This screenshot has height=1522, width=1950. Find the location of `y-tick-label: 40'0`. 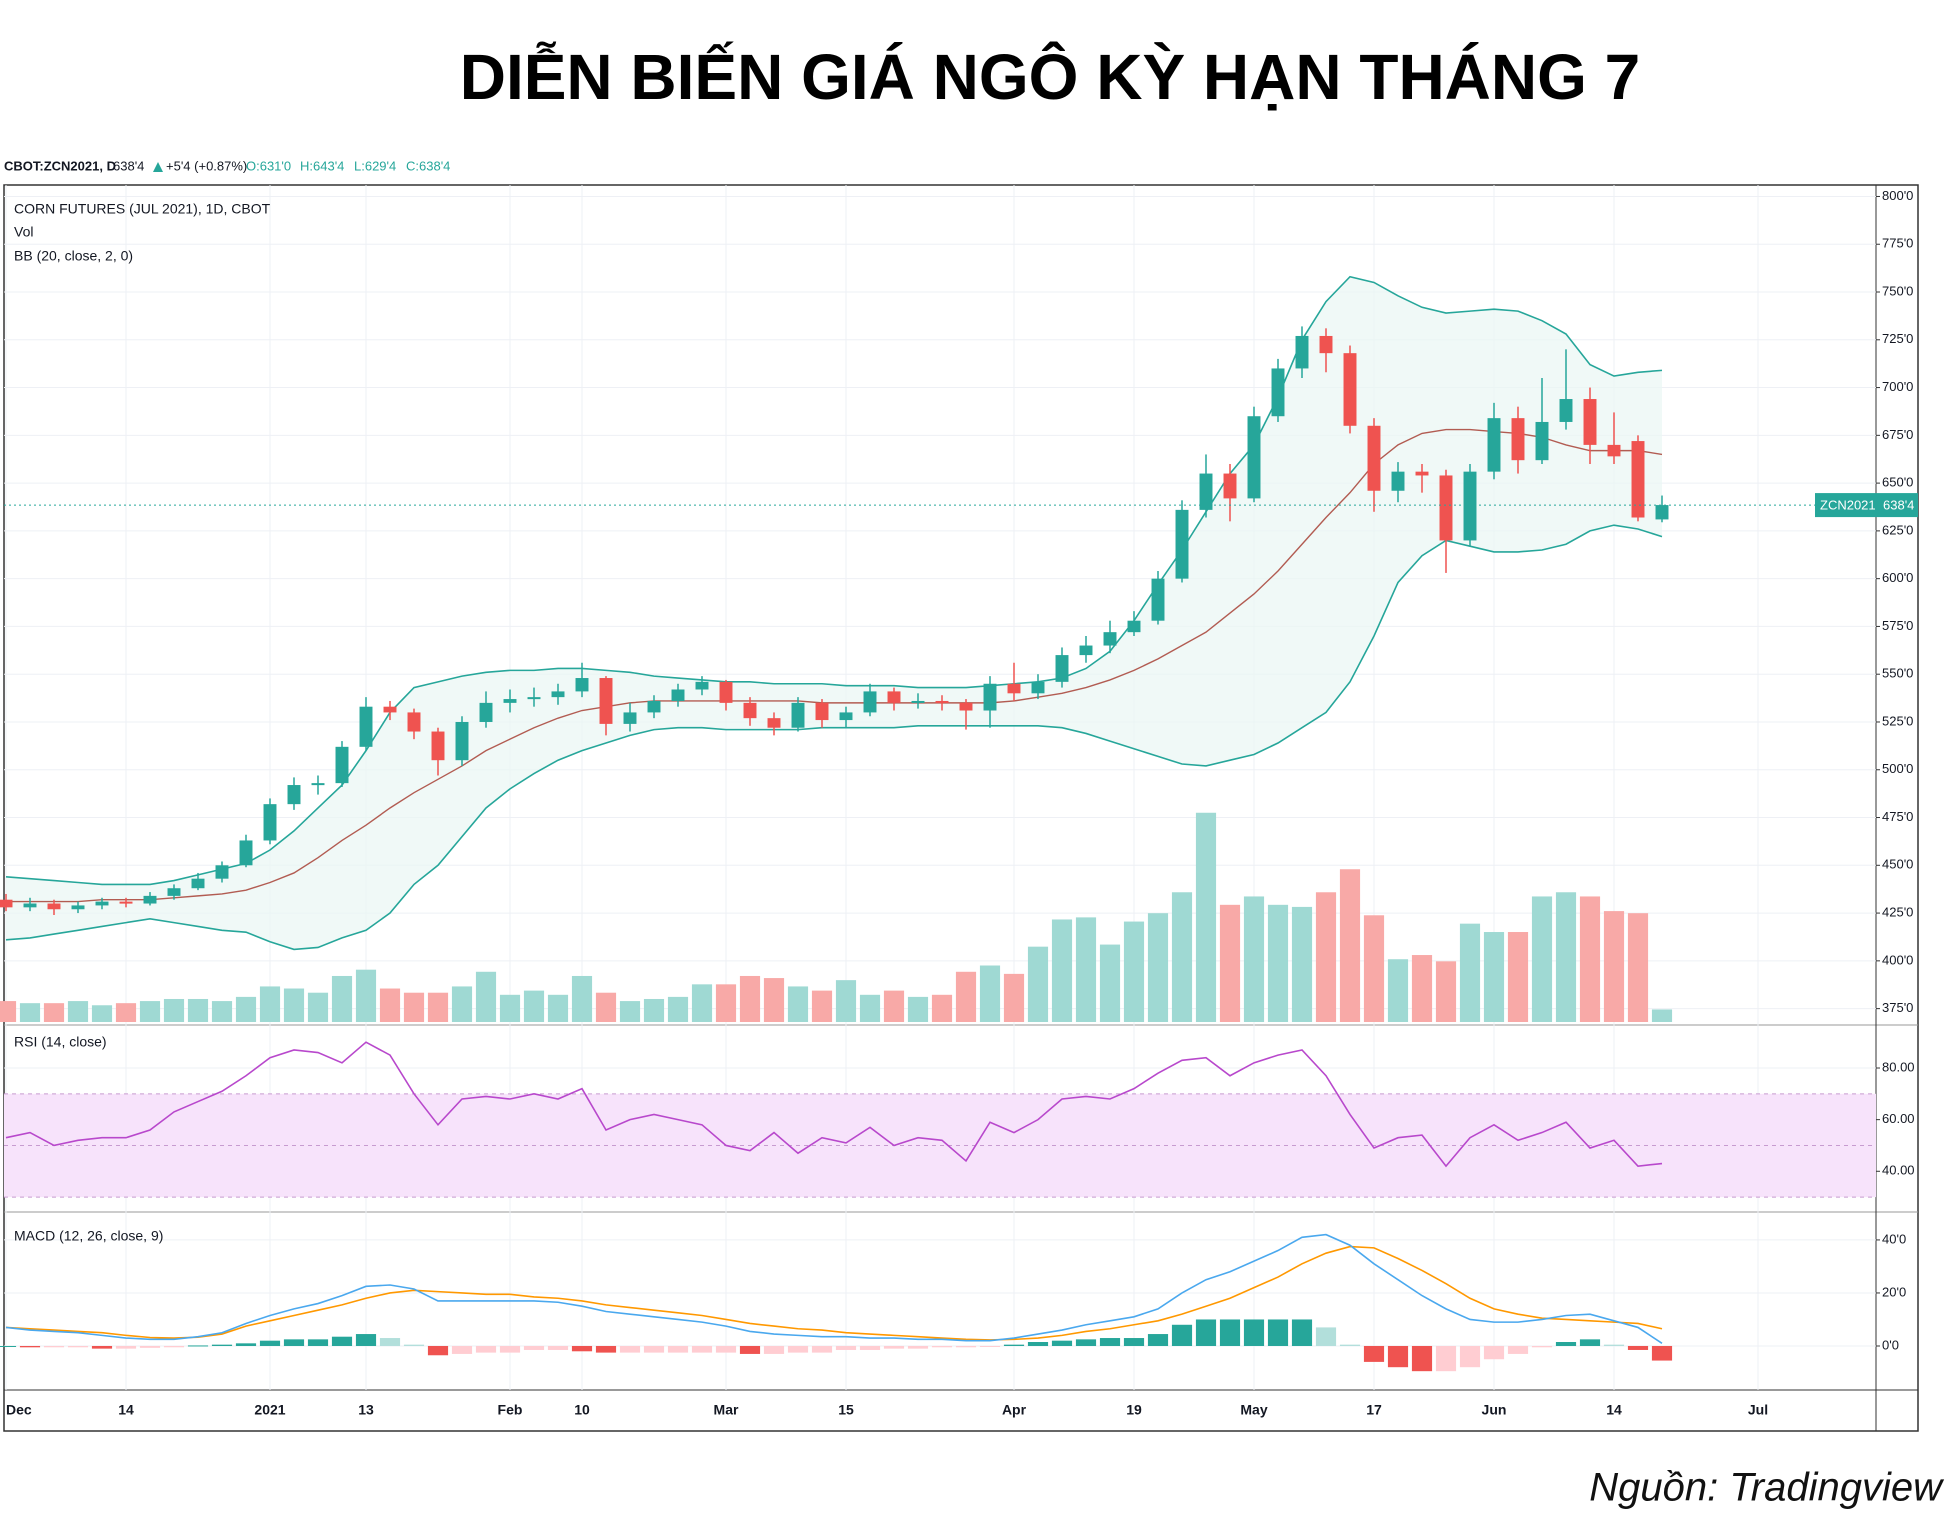

y-tick-label: 40'0 is located at coordinates (1894, 1238).